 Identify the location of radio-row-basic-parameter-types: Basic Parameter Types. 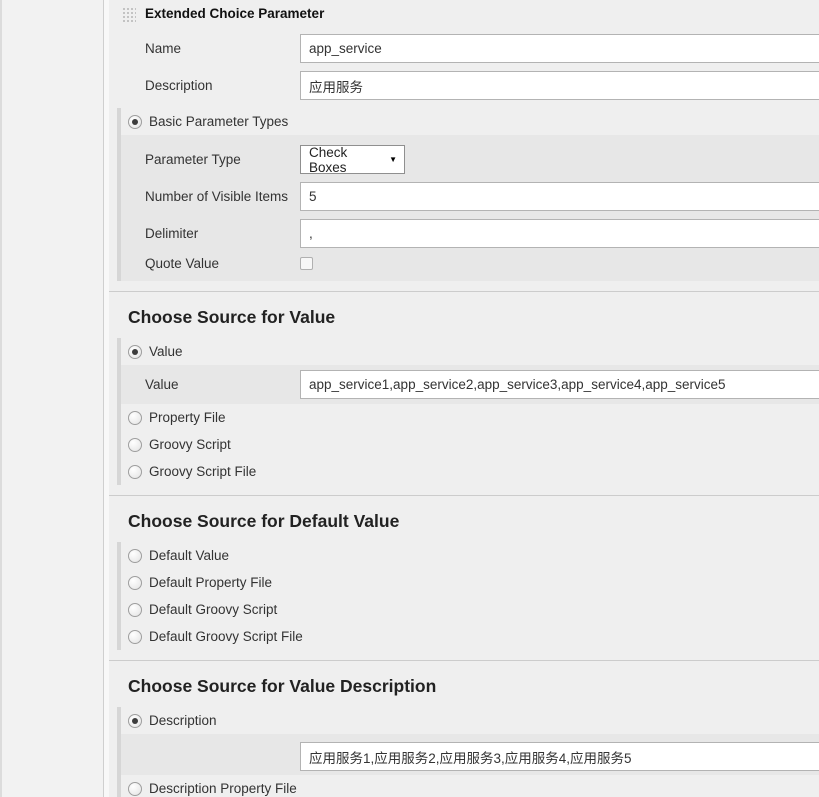
(470, 121).